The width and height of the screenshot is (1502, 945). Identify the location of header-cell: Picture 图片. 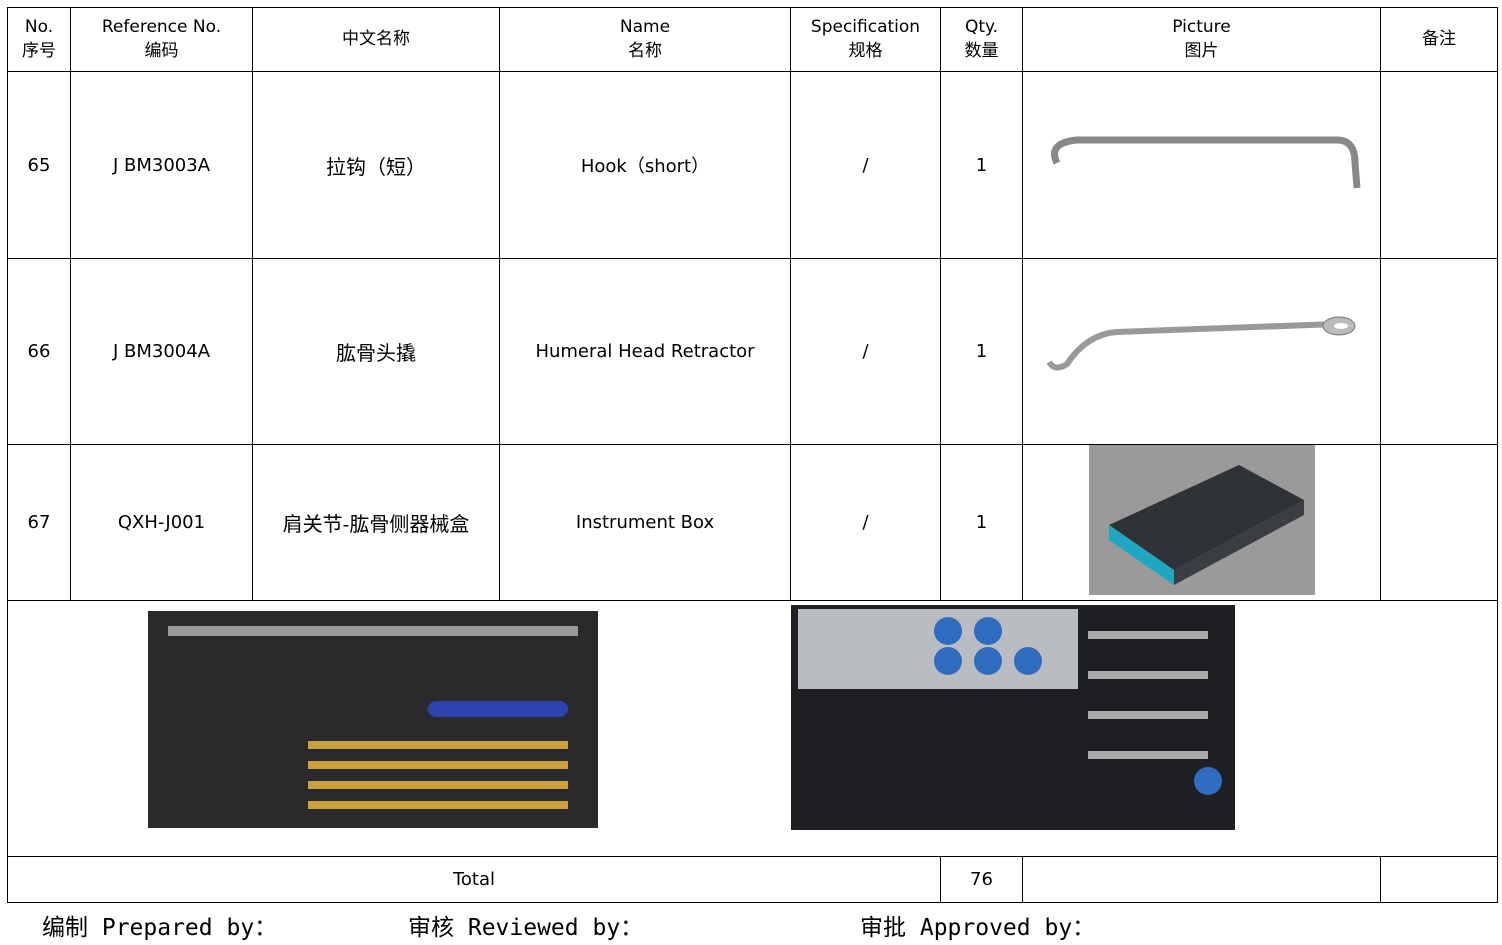
(1201, 39).